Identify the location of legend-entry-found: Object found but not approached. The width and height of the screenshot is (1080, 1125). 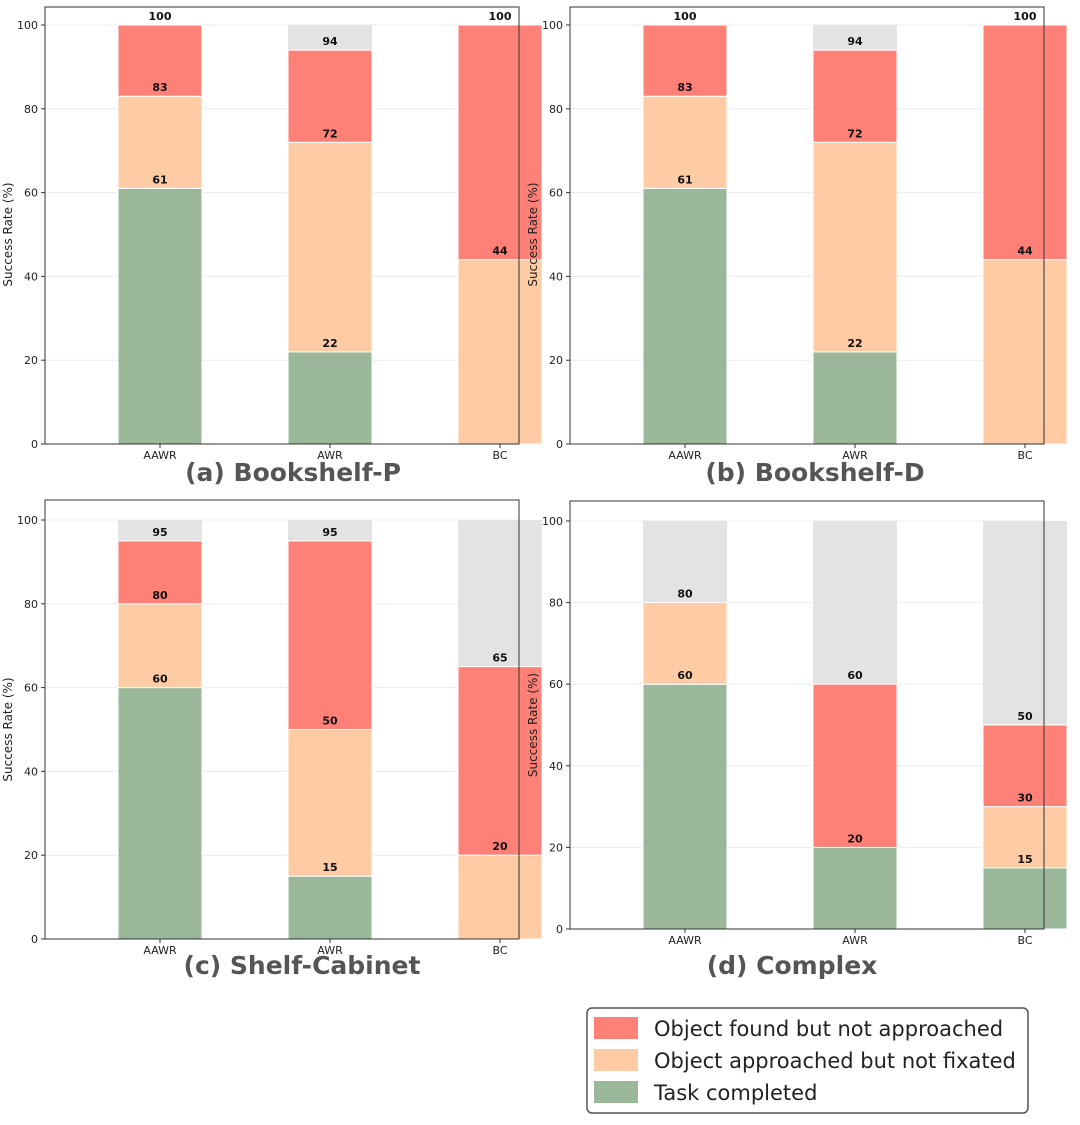
(798, 1029).